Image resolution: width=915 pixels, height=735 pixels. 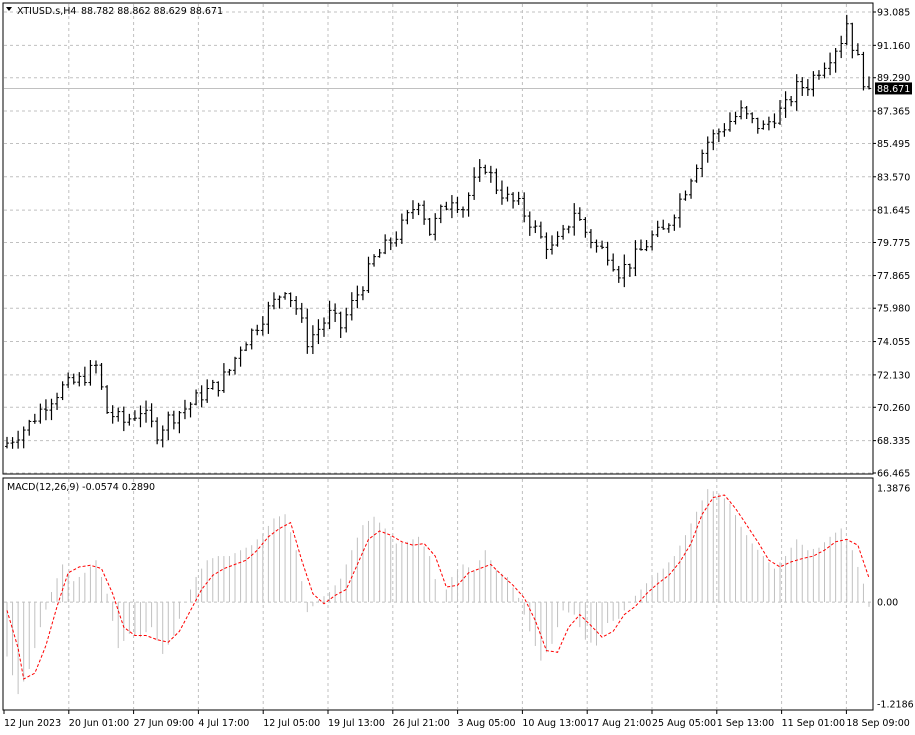 I want to click on time-tick-label: 4 Jul 17:00, so click(x=223, y=723).